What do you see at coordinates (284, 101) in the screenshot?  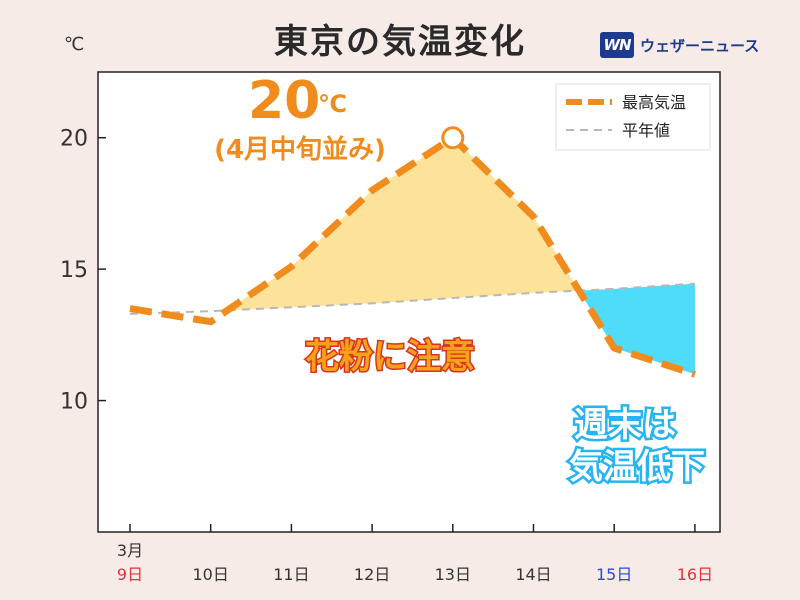 I see `peak-value-label: 20` at bounding box center [284, 101].